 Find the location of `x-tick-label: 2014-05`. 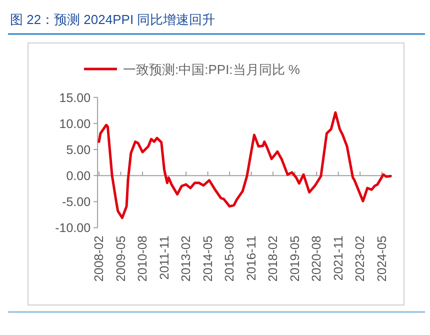

x-tick-label: 2014-05 is located at coordinates (207, 259).